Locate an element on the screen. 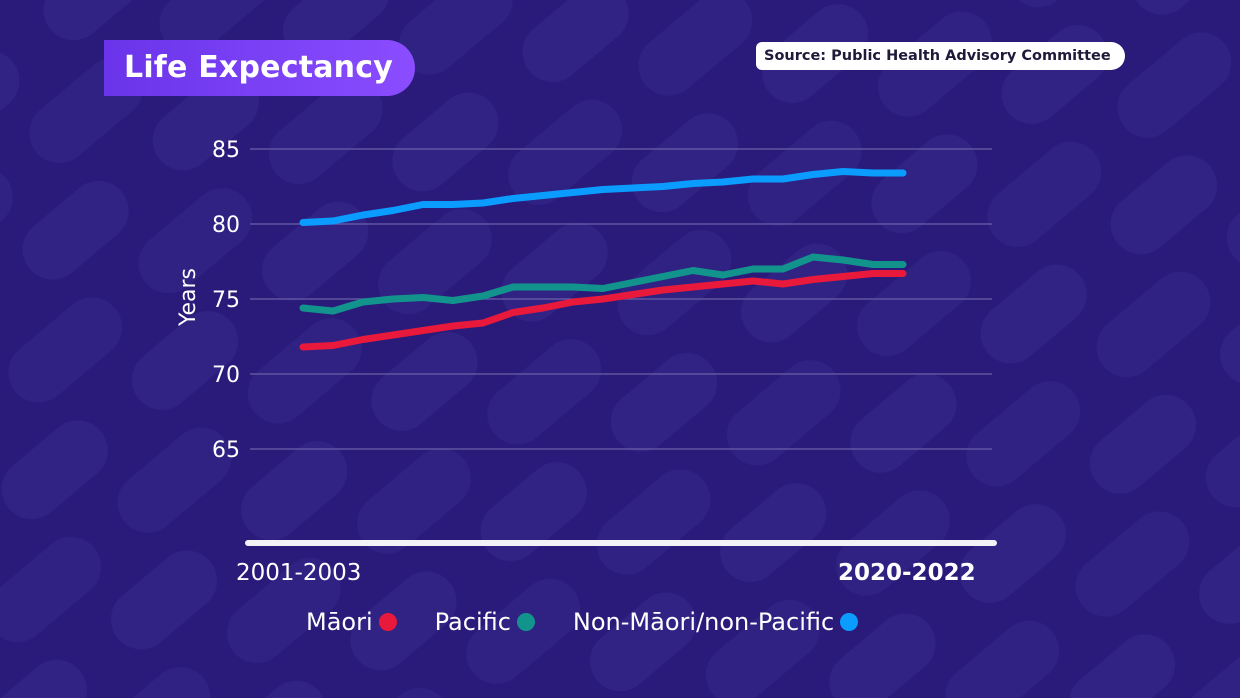  source-label: Source: Public Health Advisory Committee is located at coordinates (940, 56).